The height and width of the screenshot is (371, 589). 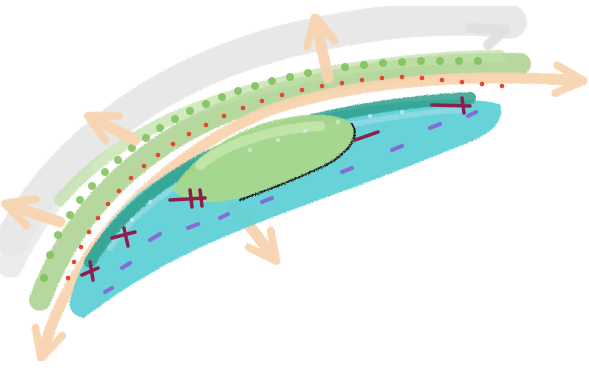 I want to click on water-highlights, so click(x=267, y=166).